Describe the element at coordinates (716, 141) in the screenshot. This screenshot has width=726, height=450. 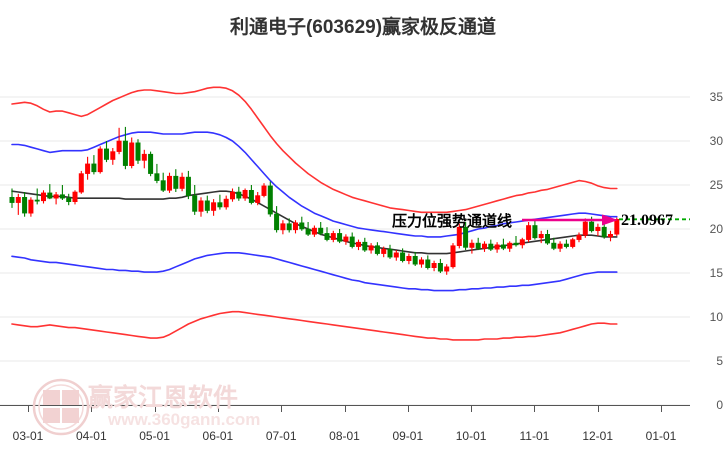
I see `y-tick-label: 30` at that location.